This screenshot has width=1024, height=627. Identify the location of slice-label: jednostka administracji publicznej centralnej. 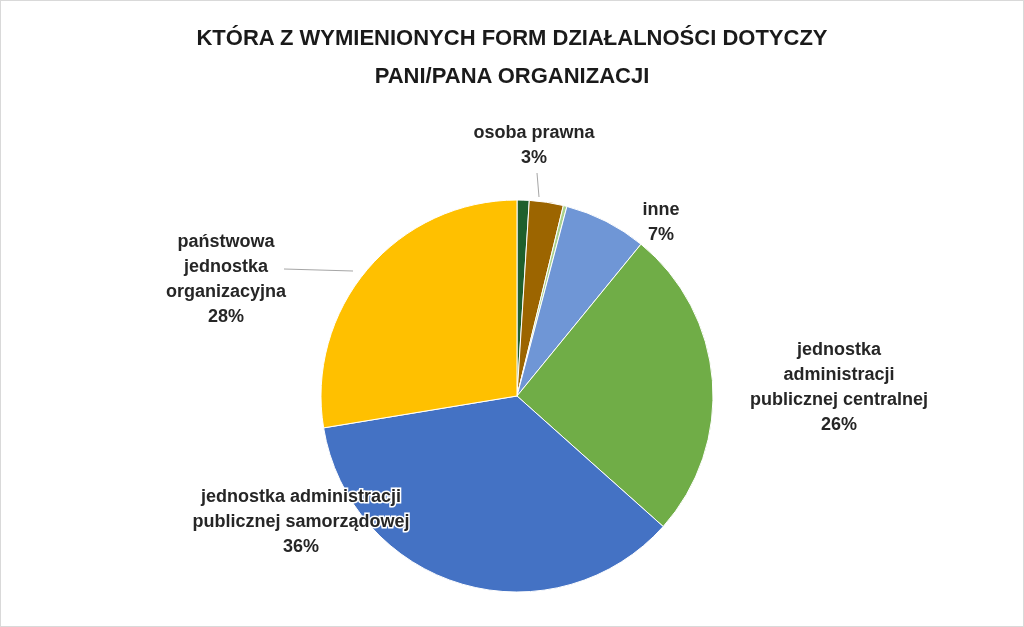
(839, 373).